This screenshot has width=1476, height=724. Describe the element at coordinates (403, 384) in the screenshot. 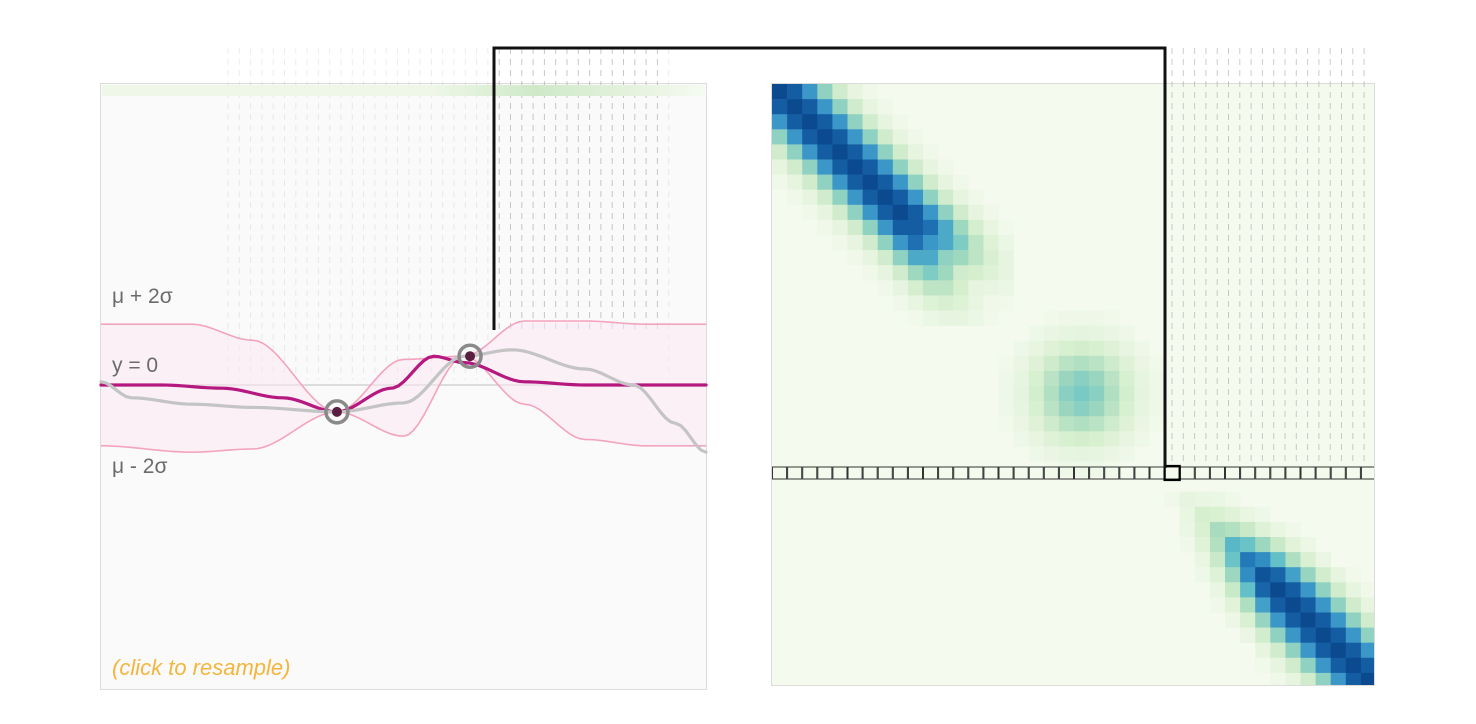

I see `mean-line` at that location.